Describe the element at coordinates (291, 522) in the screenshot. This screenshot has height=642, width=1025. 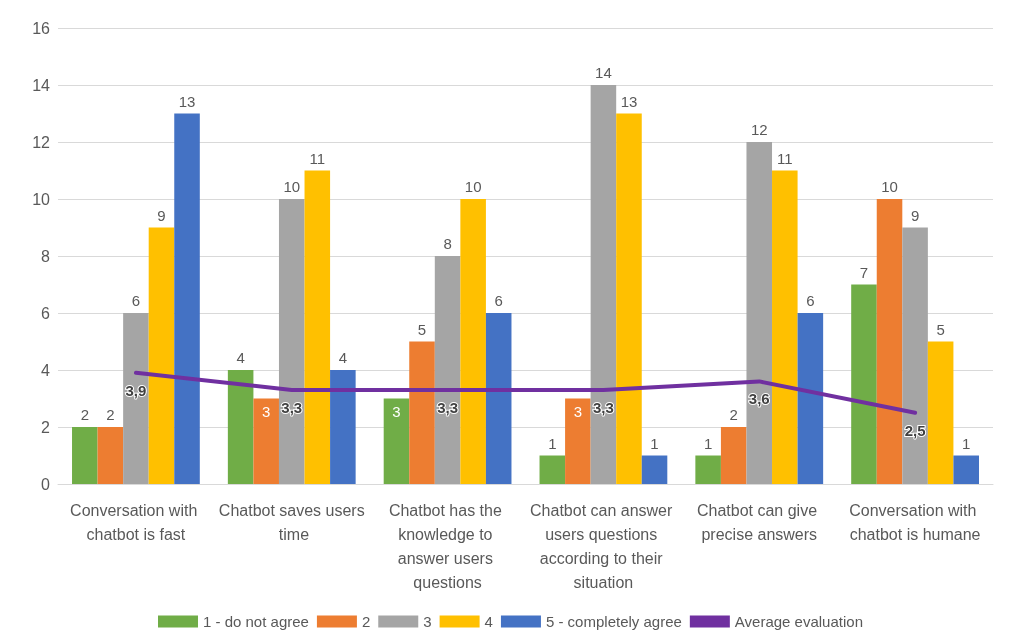
I see `x-tick-label: Chatbot saves users time` at that location.